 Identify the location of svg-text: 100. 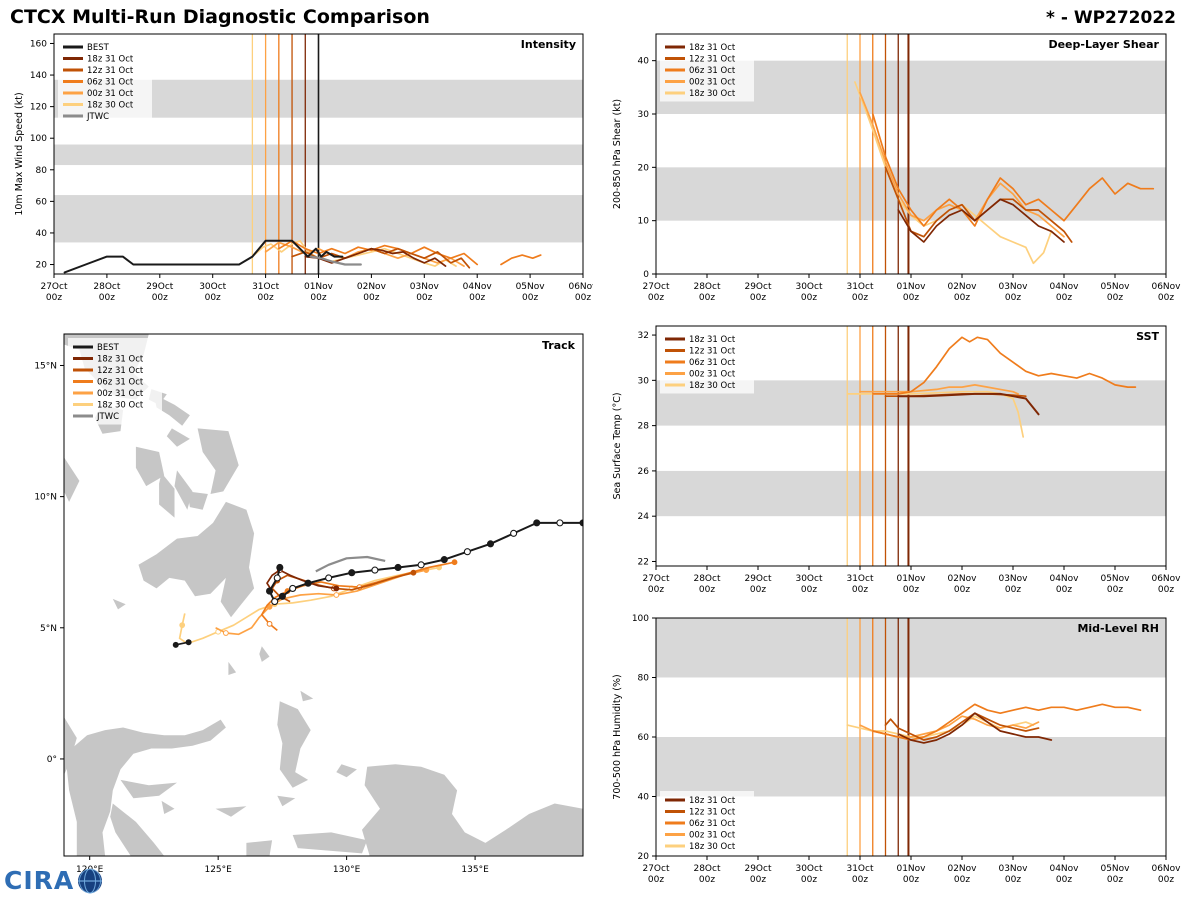
(38, 139).